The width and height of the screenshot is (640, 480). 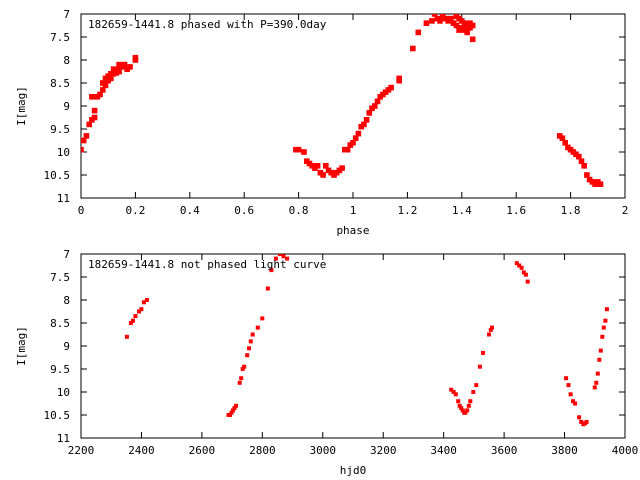 I want to click on x-tick-label: 2600, so click(x=202, y=450).